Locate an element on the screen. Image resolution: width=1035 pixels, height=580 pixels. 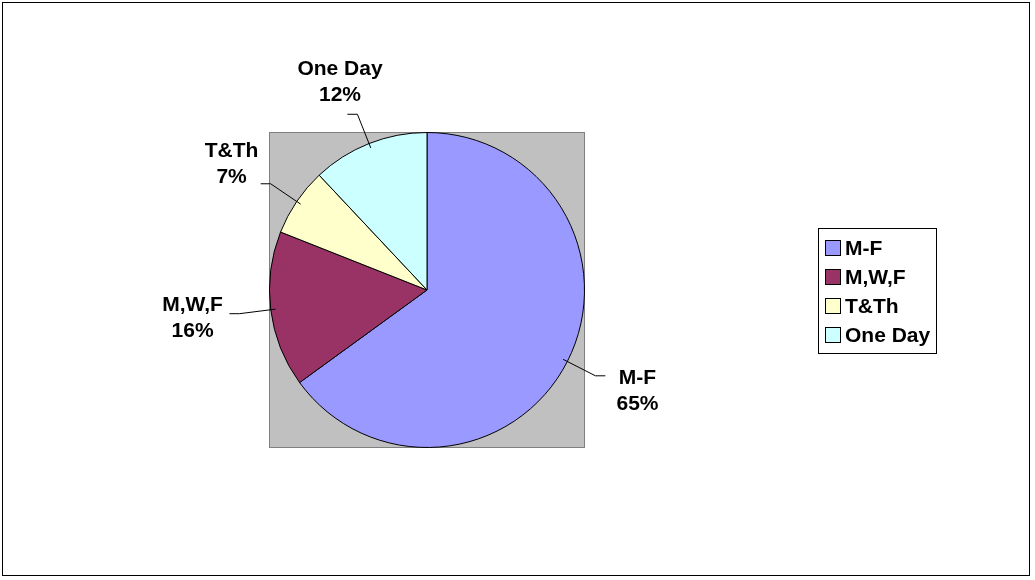
slice-label: One Day is located at coordinates (340, 67).